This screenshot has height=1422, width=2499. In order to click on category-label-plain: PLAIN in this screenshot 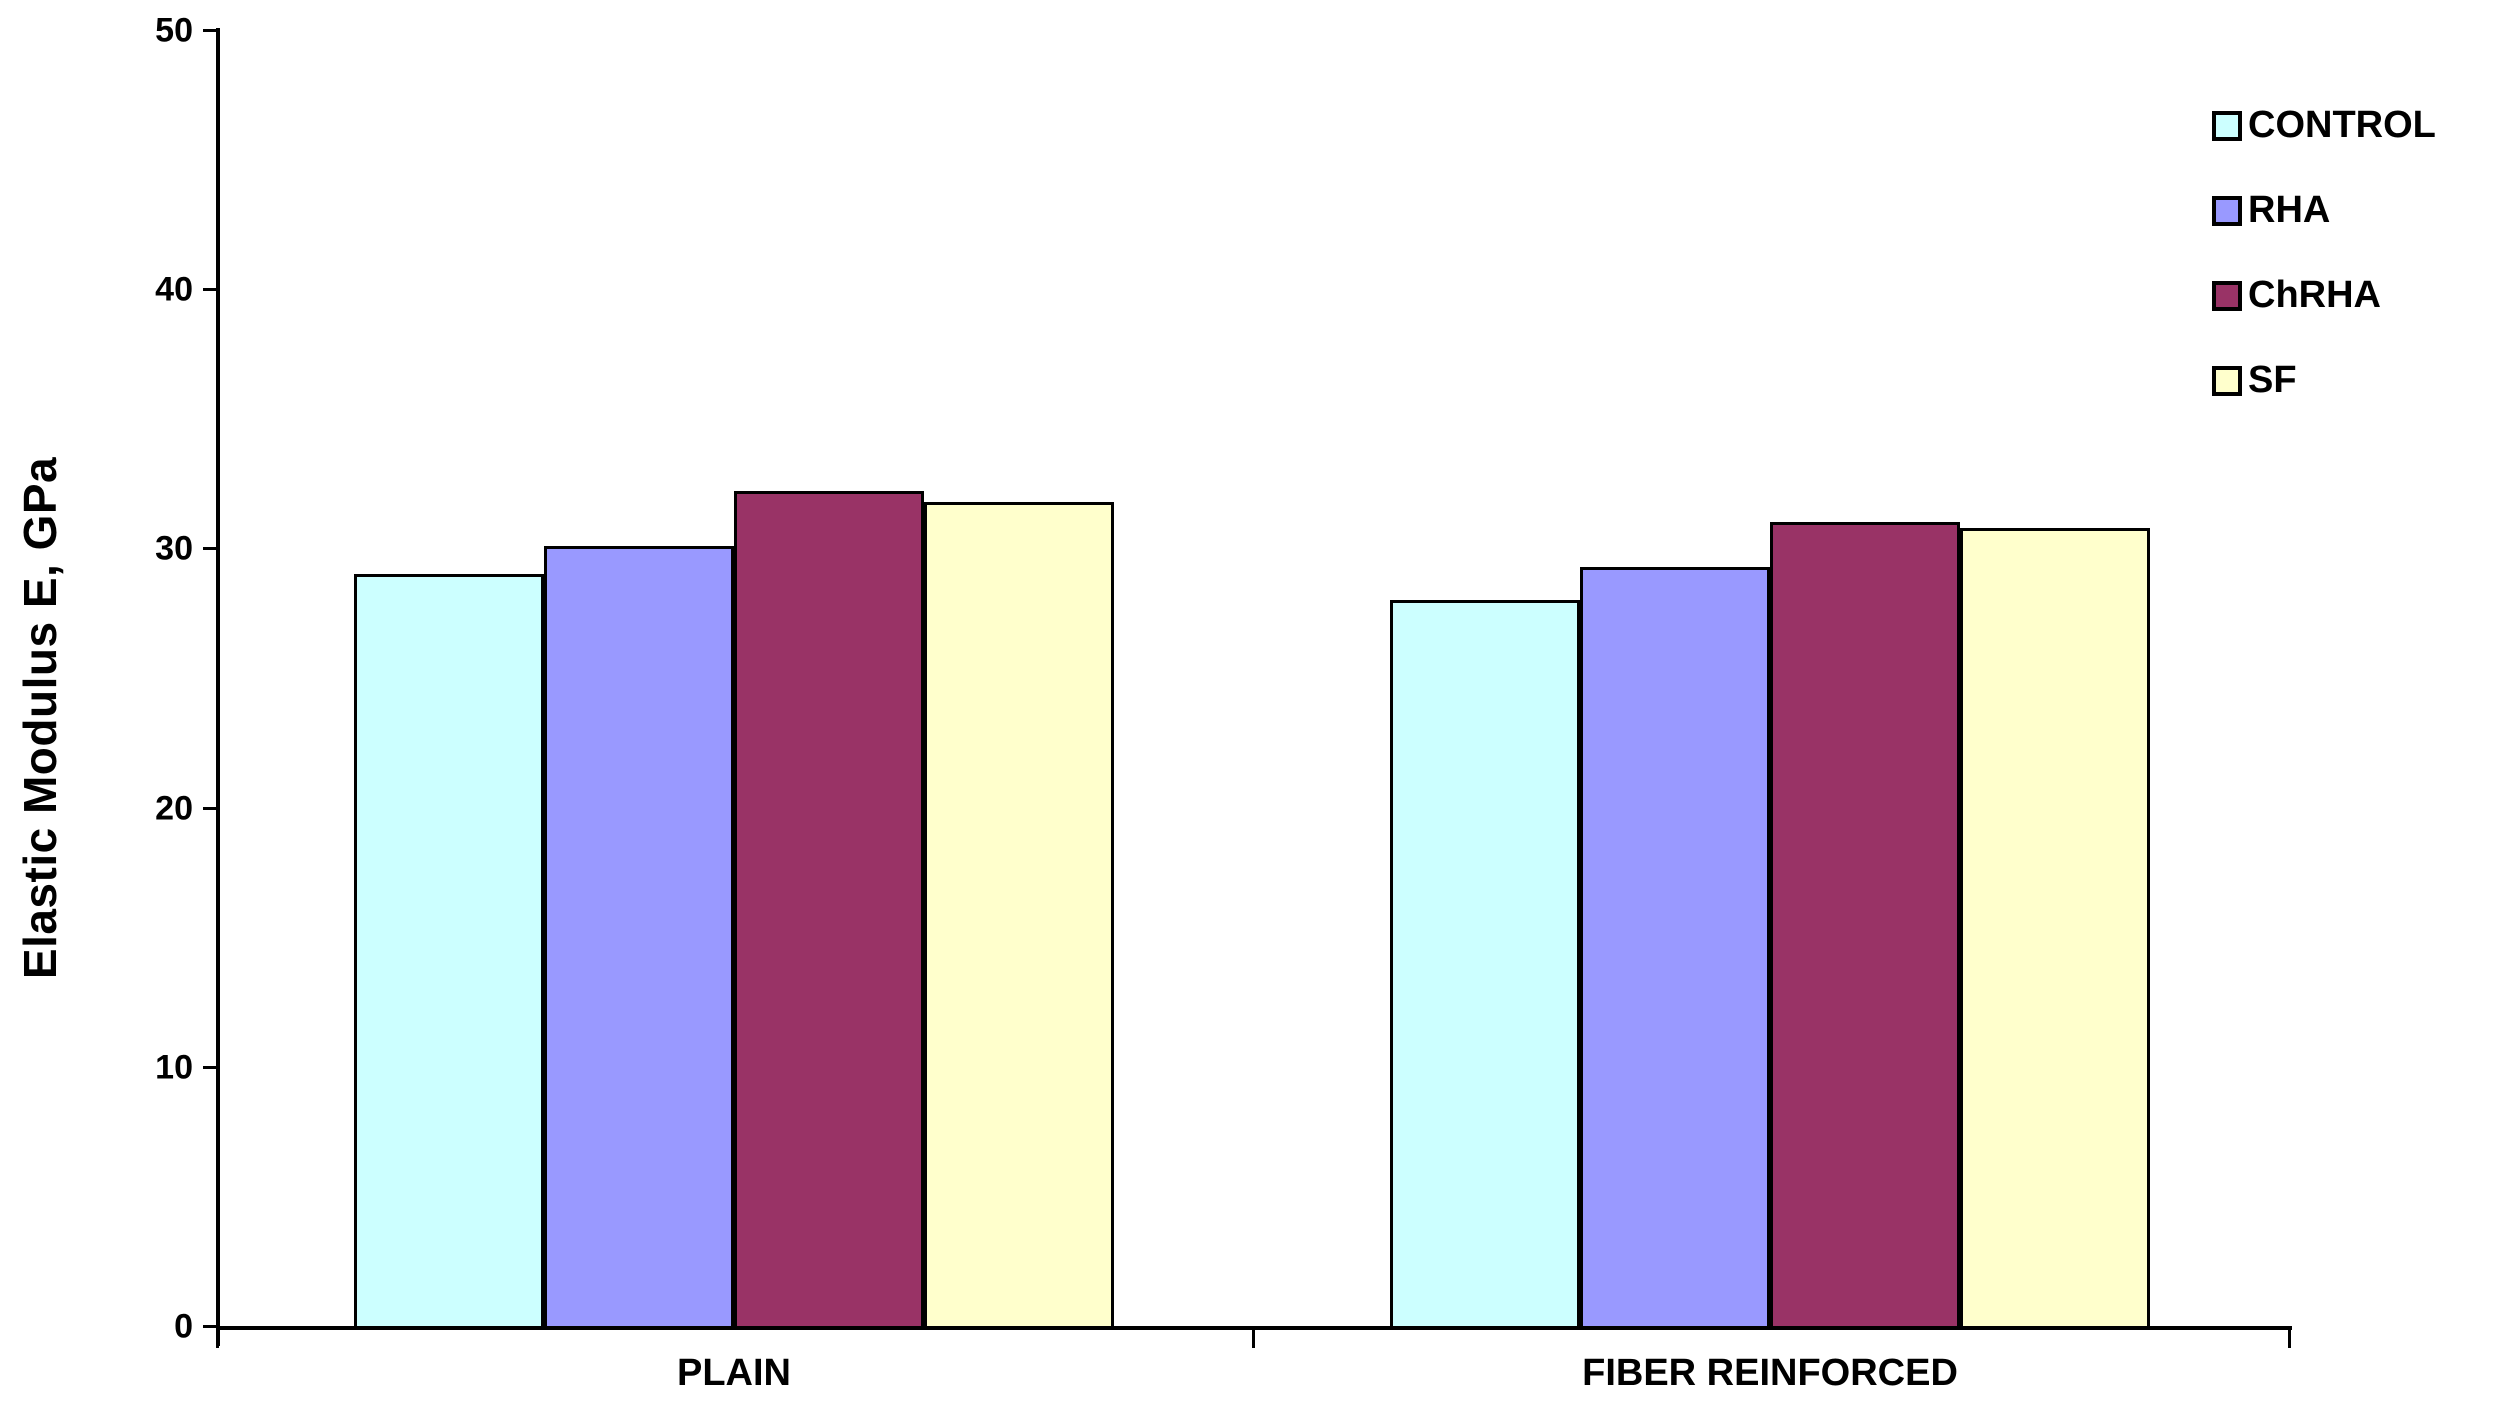, I will do `click(734, 1373)`.